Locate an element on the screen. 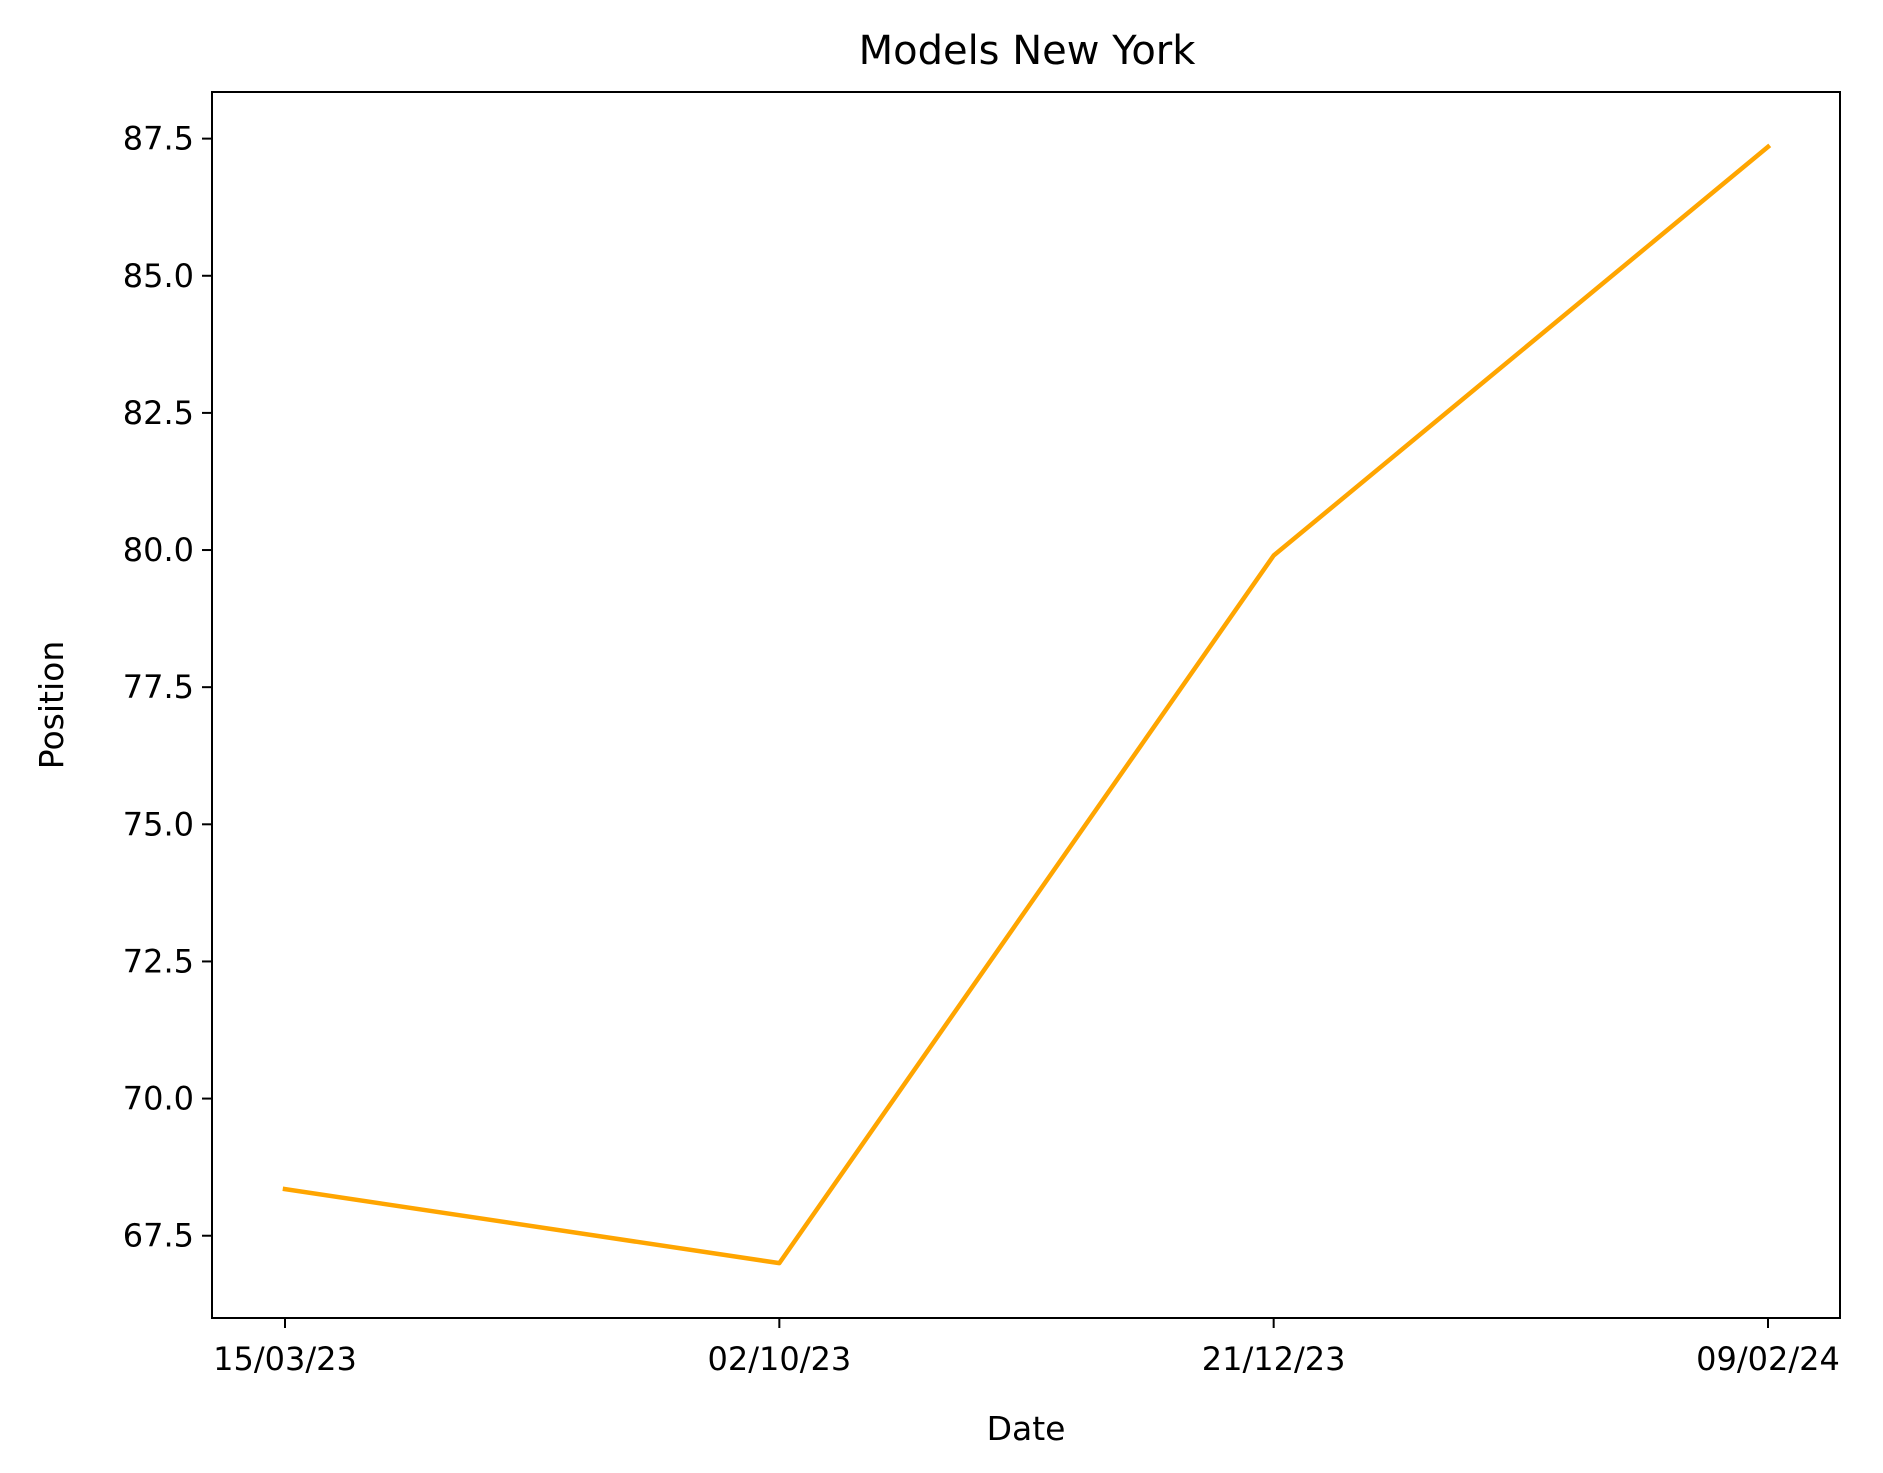 The height and width of the screenshot is (1473, 1883). y-axis-ticks: 67.5 70.0 72.5 75.0 77.5 80.0 82.5 85.0 87.5 is located at coordinates (167, 687).